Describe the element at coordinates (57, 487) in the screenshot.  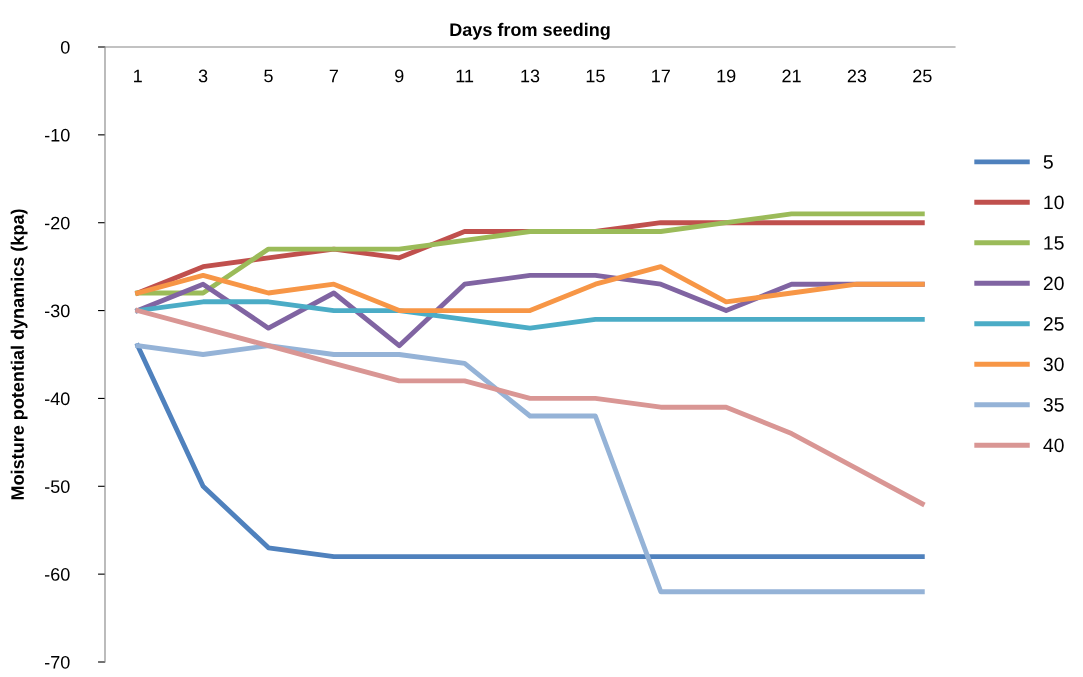
I see `y-tick-label: -50` at that location.